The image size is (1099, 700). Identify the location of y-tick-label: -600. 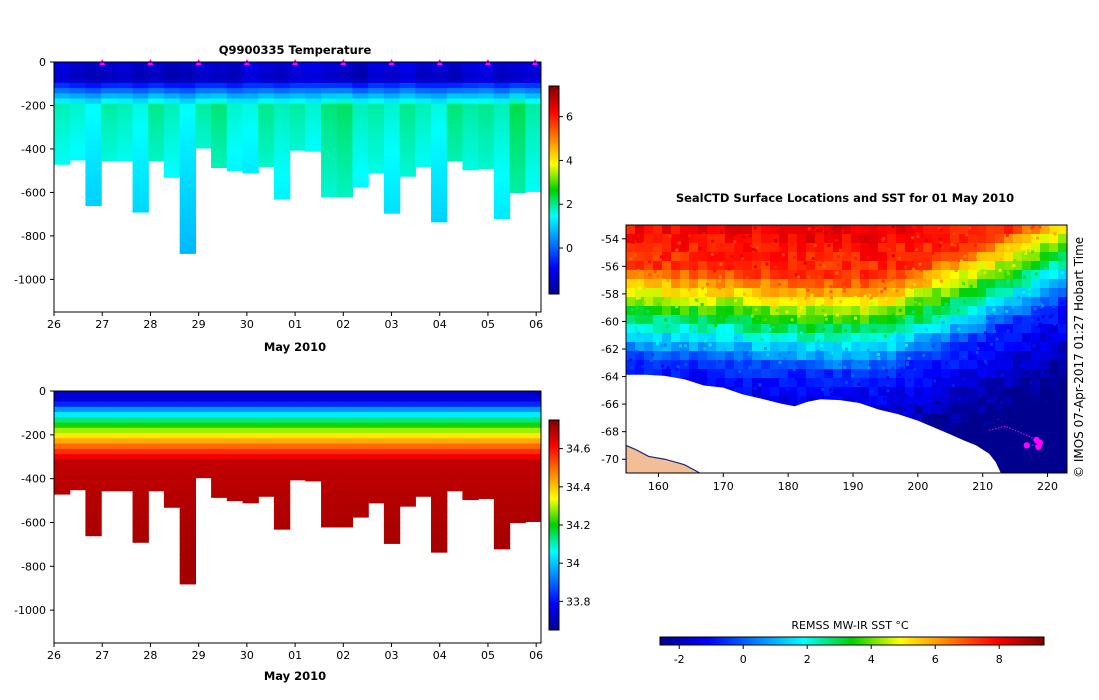
(33, 192).